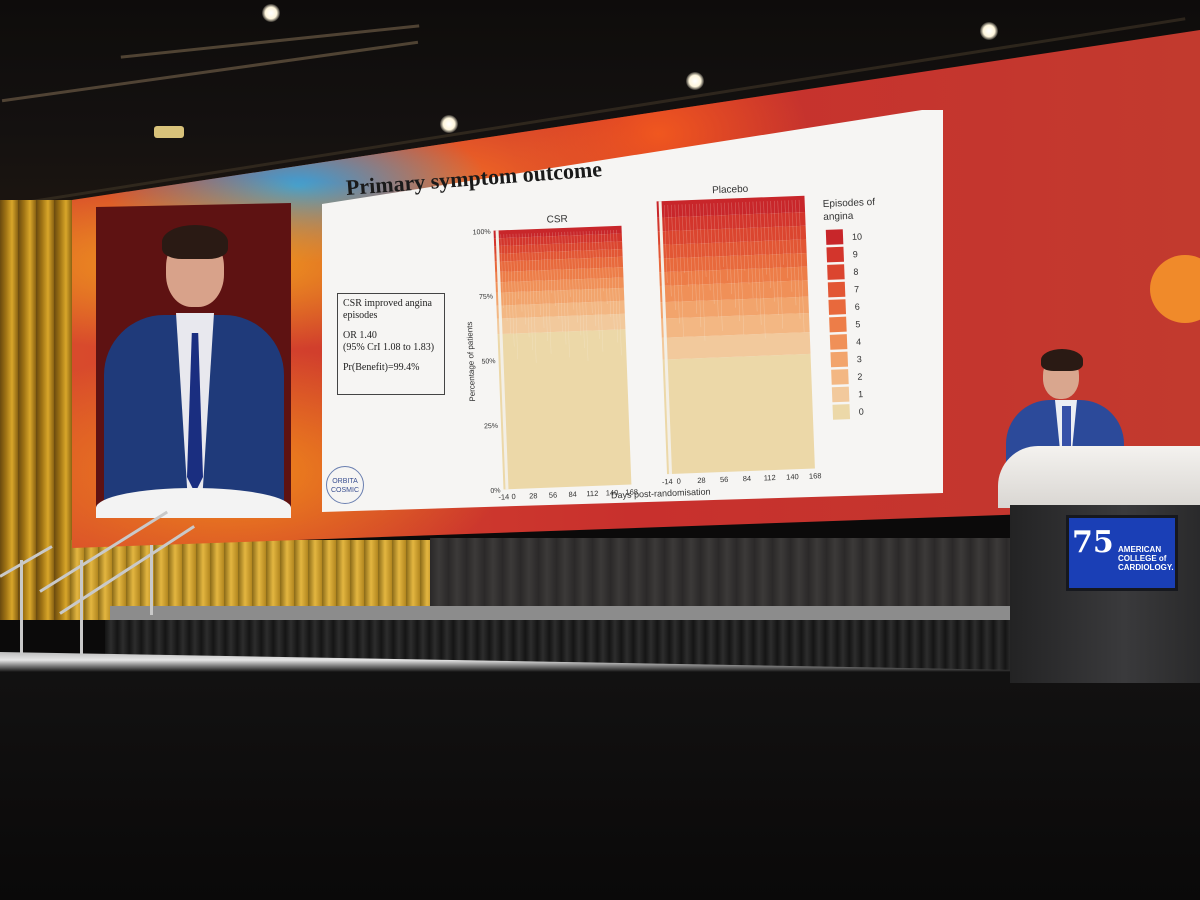  I want to click on legend-label: 8, so click(855, 272).